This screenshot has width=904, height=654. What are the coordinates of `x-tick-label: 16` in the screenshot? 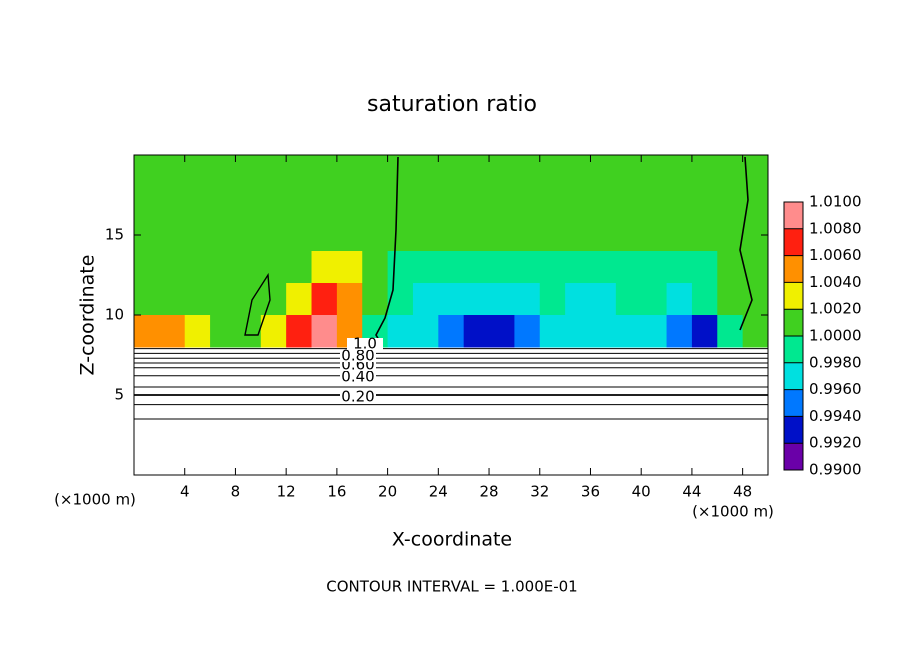 It's located at (336, 492).